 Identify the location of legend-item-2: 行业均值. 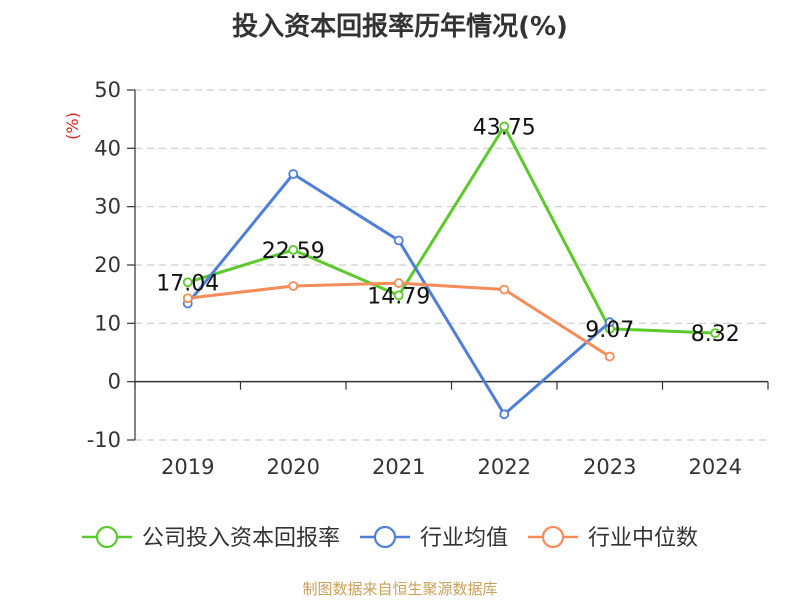
(434, 538).